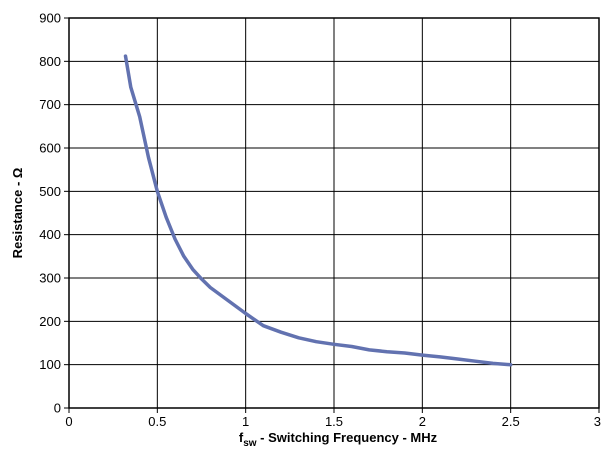 This screenshot has width=601, height=449. Describe the element at coordinates (422, 421) in the screenshot. I see `x-tick-label: 2` at that location.